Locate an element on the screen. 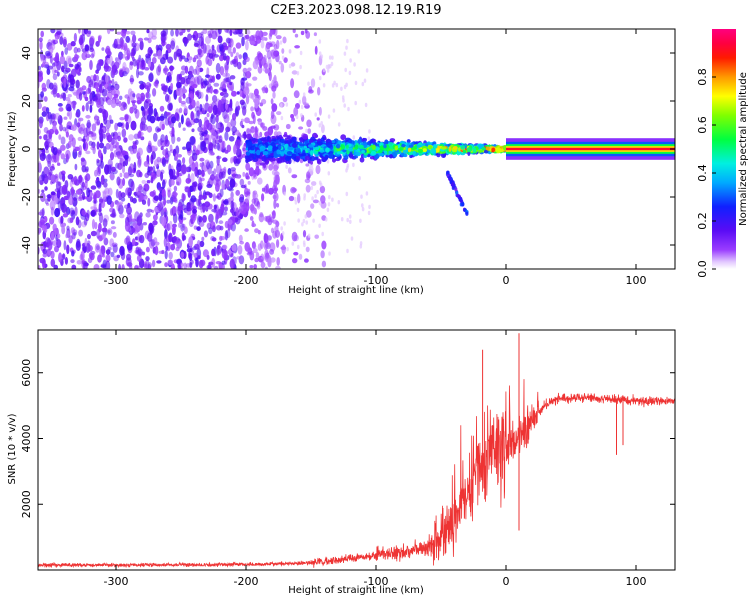 This screenshot has width=750, height=600. colorbar-tick-label: 0.8 is located at coordinates (702, 77).